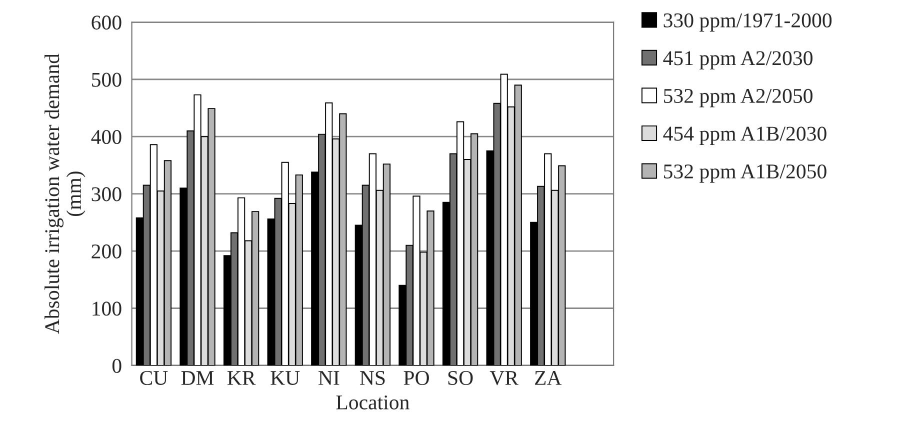  What do you see at coordinates (117, 365) in the screenshot?
I see `y-tick-label: 0` at bounding box center [117, 365].